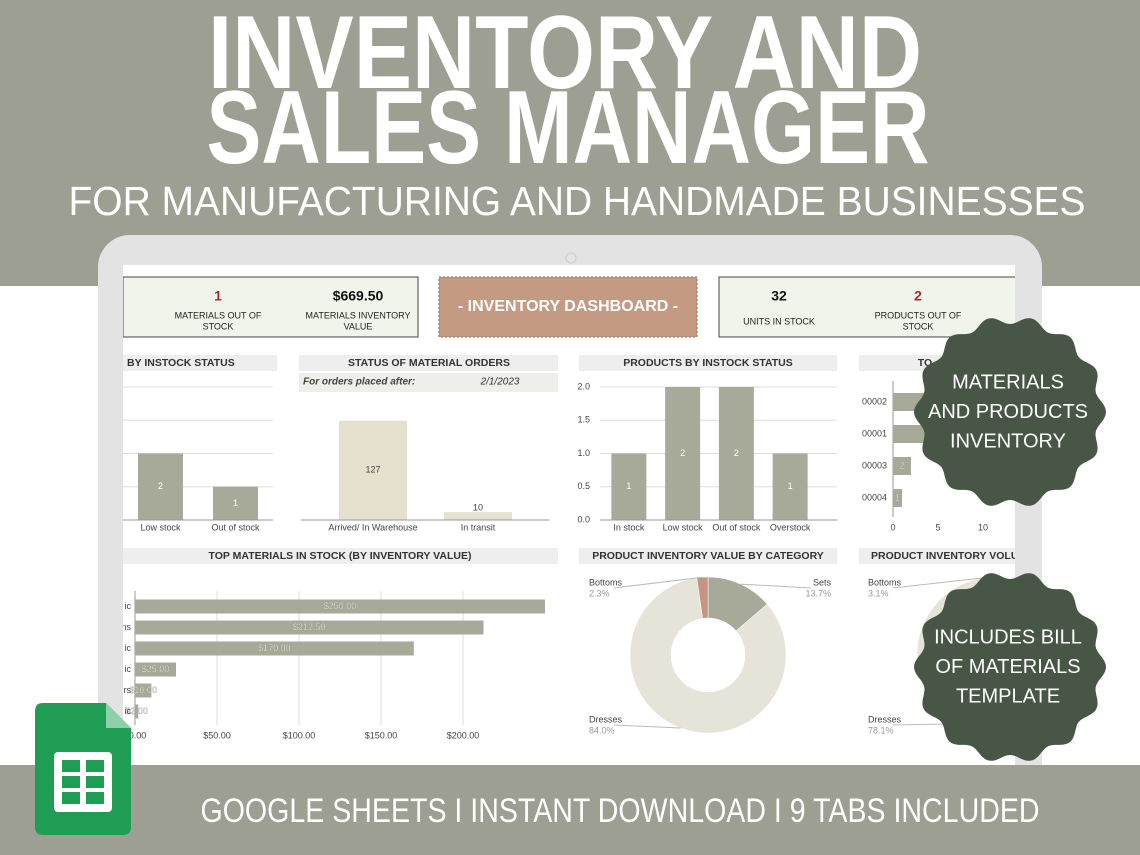  What do you see at coordinates (568, 128) in the screenshot?
I see `title-line: SALES MANAGER` at bounding box center [568, 128].